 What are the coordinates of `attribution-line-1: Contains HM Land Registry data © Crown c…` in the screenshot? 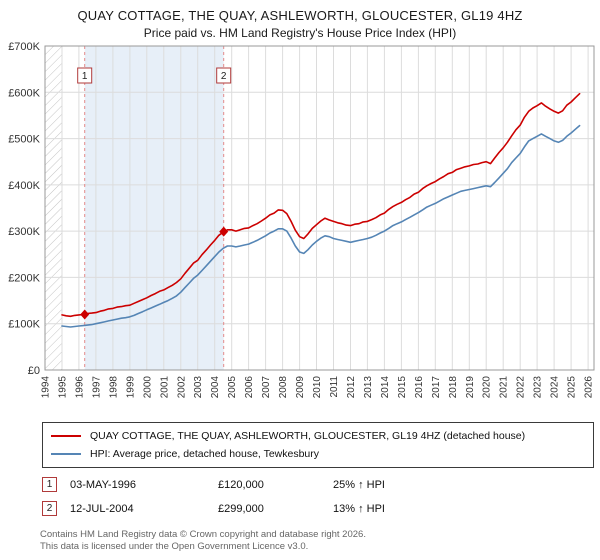 It's located at (203, 534).